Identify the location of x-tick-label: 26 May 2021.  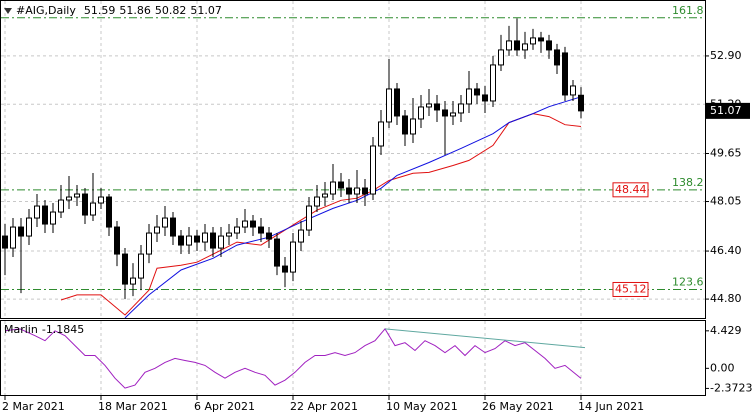
(518, 406).